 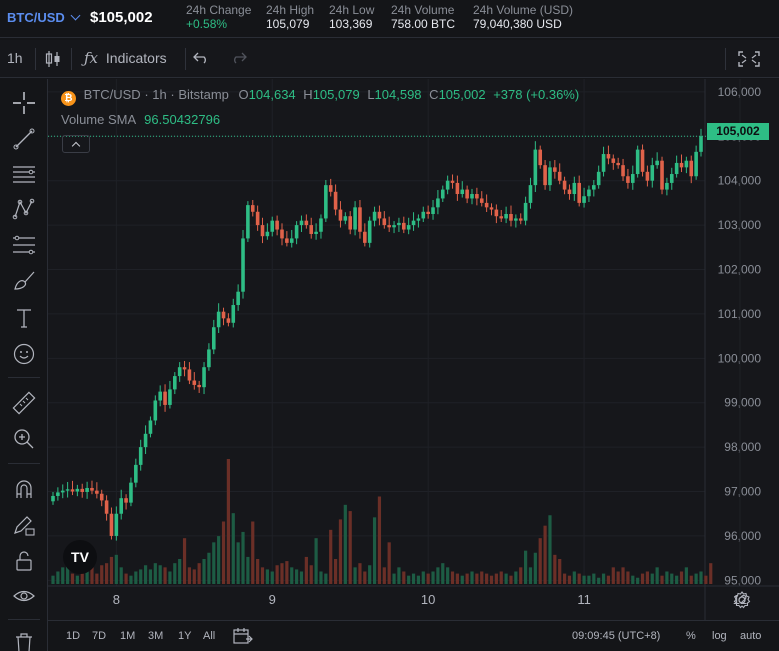 What do you see at coordinates (243, 637) in the screenshot?
I see `calendar-range-icon` at bounding box center [243, 637].